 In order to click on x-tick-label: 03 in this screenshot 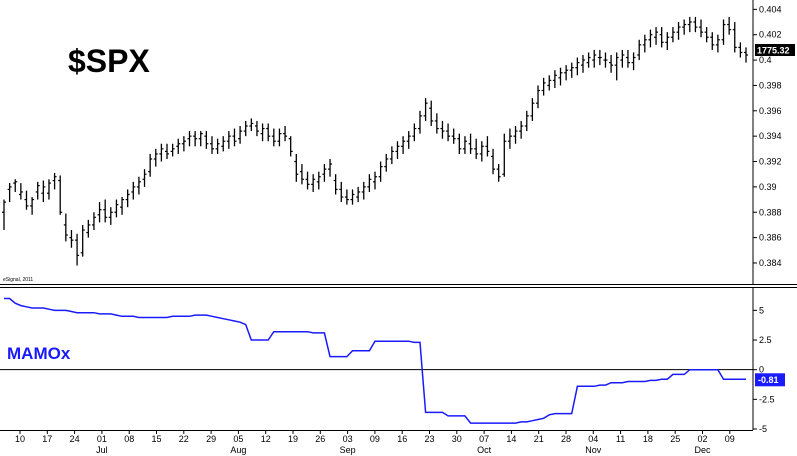, I will do `click(348, 439)`.